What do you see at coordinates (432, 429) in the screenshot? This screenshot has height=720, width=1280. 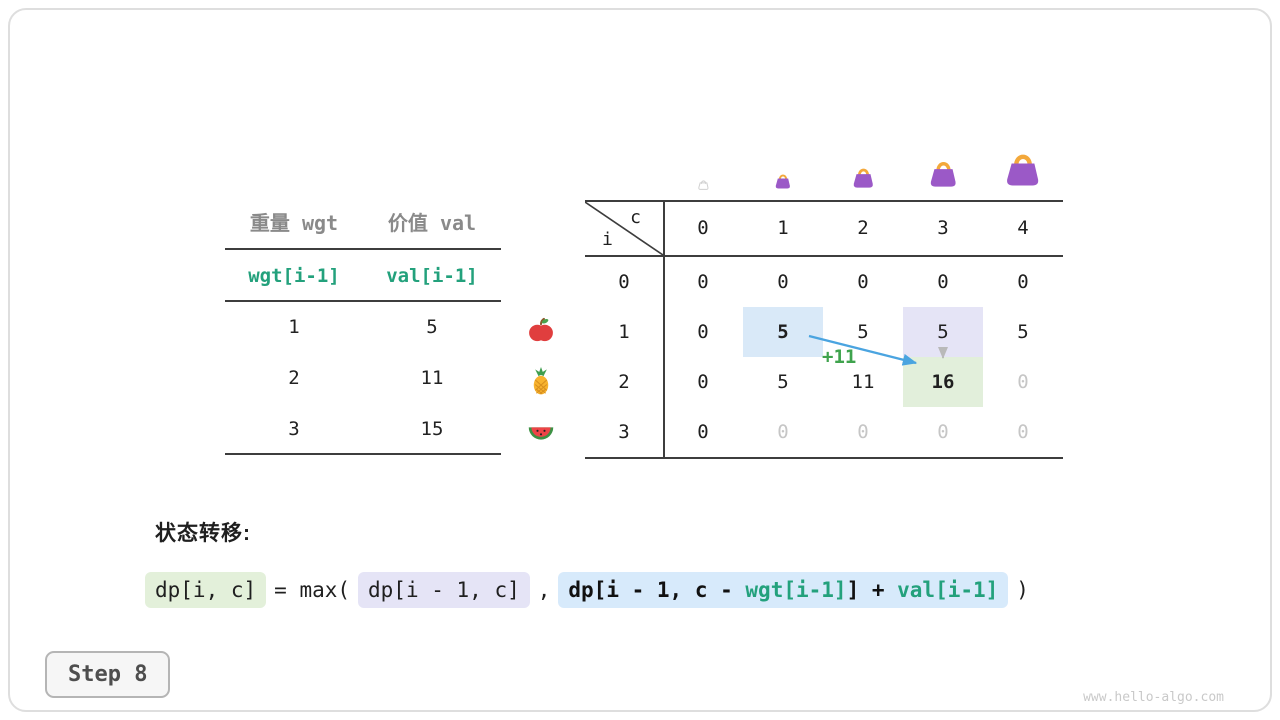 I see `item-value: 15` at bounding box center [432, 429].